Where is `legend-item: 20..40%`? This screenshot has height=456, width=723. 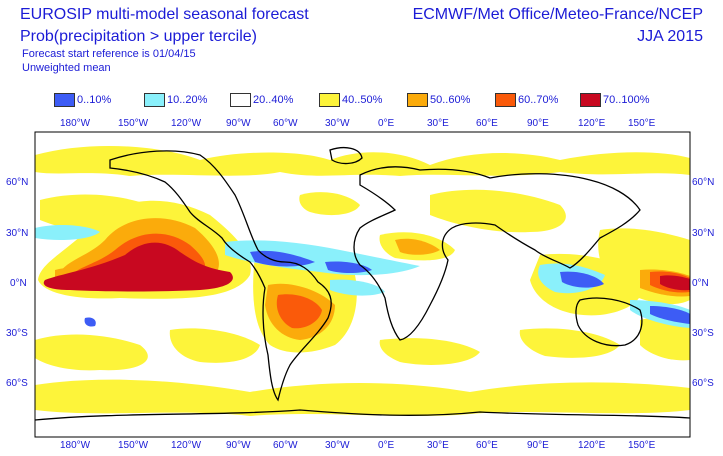
legend-item: 20..40% is located at coordinates (261, 101).